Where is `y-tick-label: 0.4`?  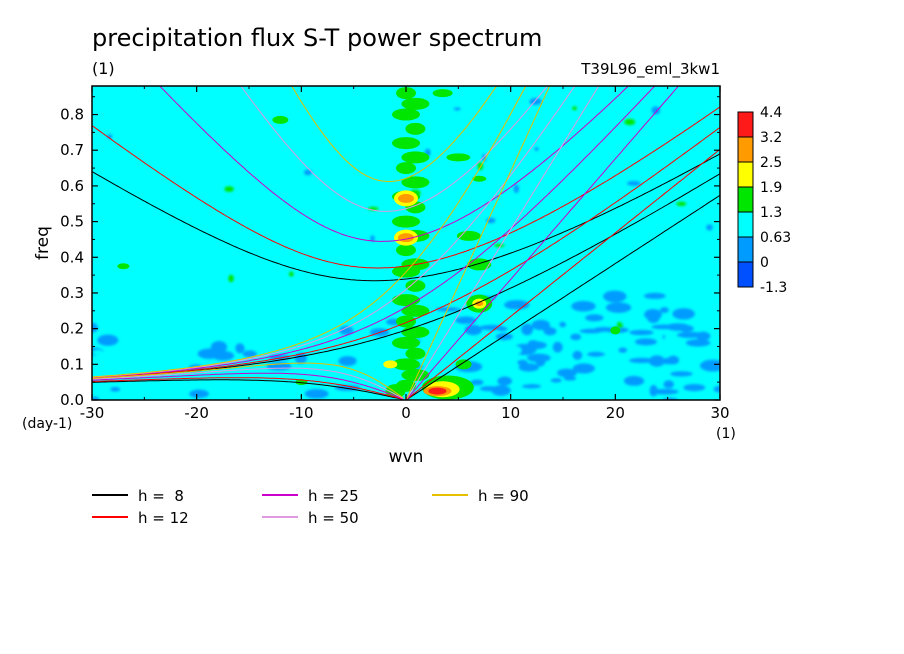
y-tick-label: 0.4 is located at coordinates (72, 257).